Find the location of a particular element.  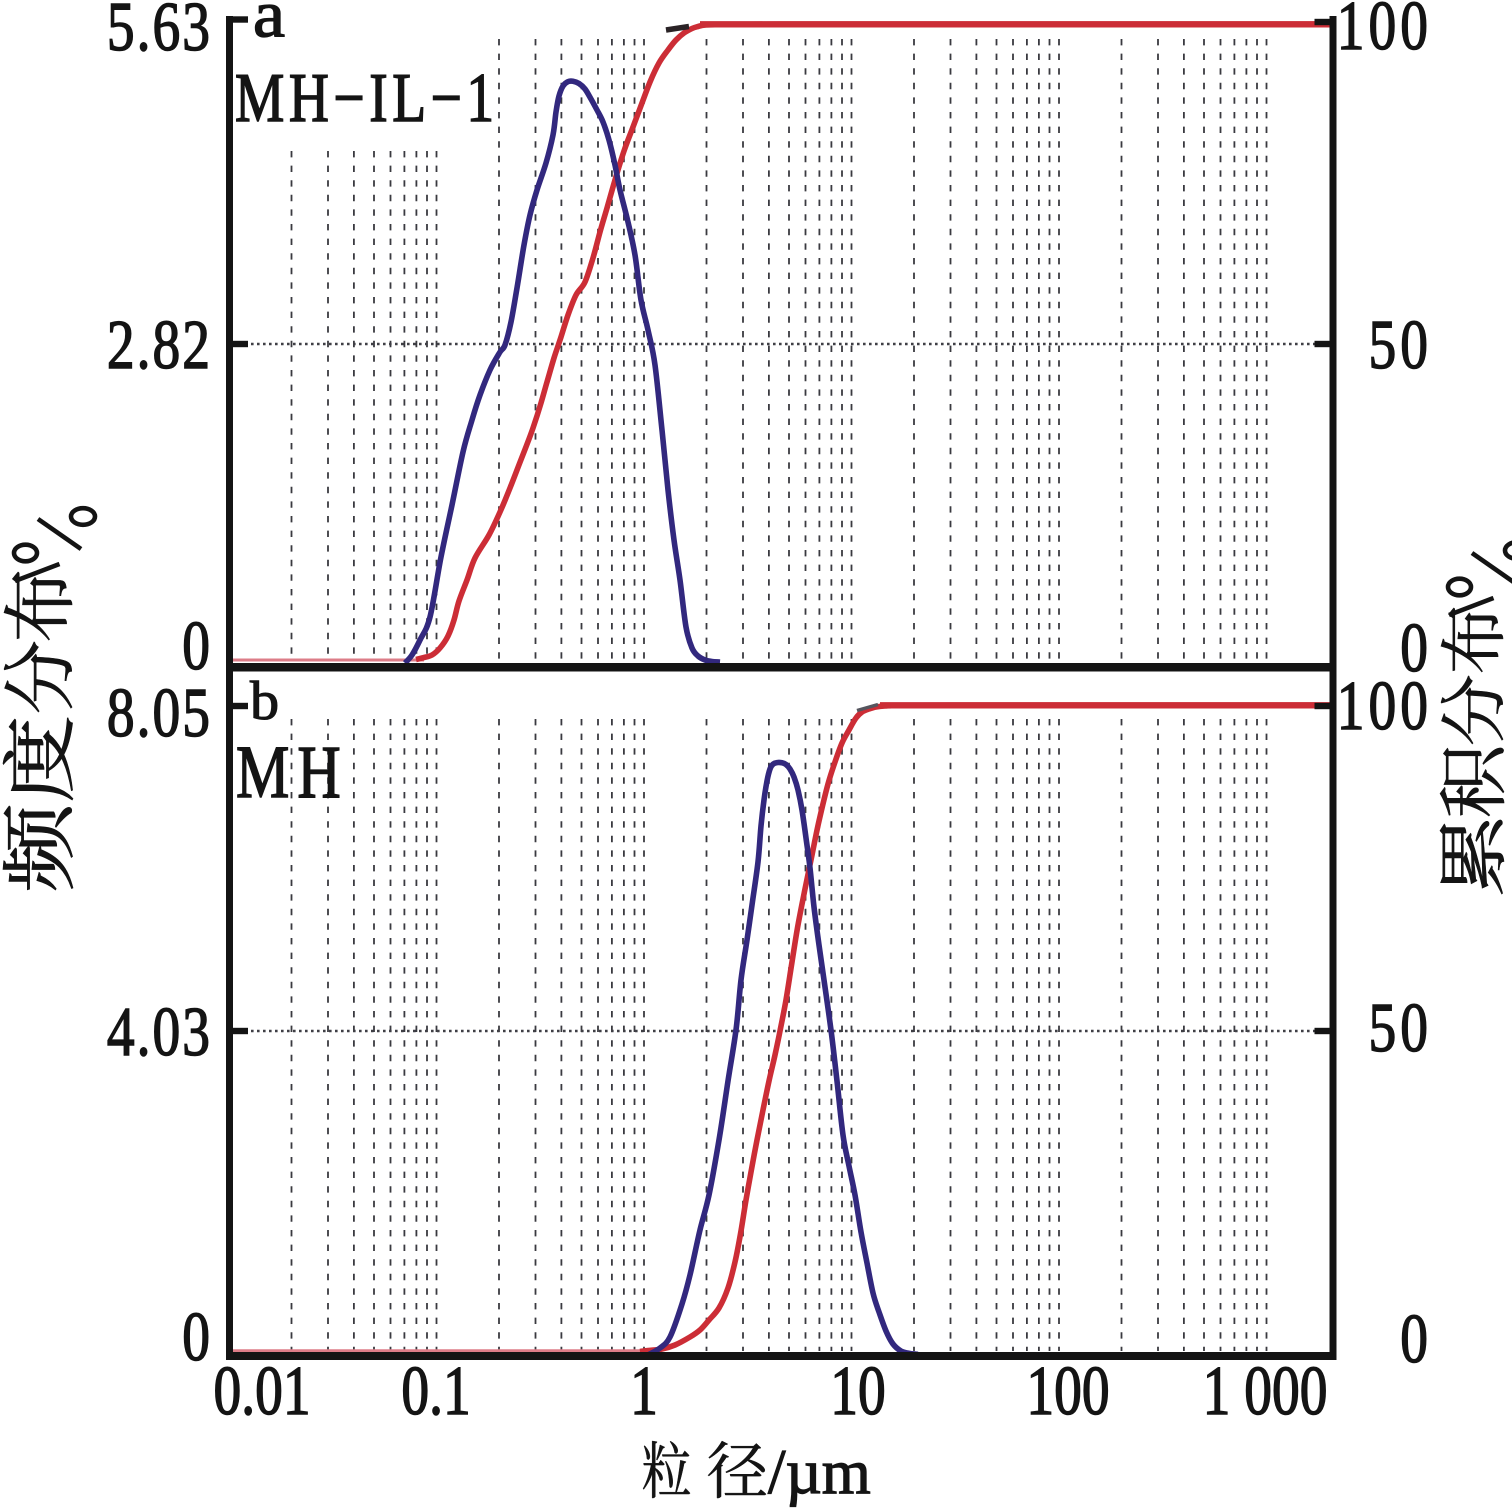

svg-text: 5.63 is located at coordinates (159, 32).